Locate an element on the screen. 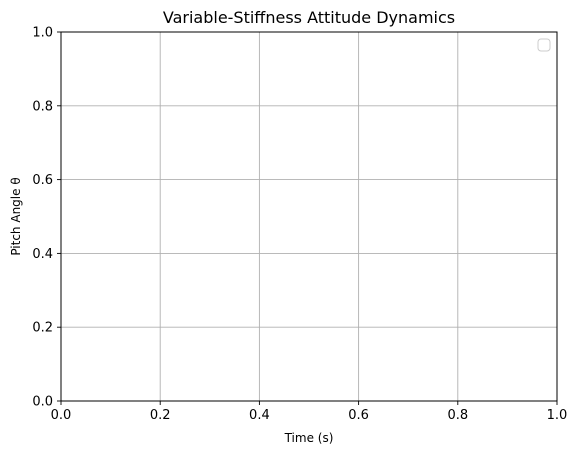  x-axis-label: Time (s) is located at coordinates (309, 438).